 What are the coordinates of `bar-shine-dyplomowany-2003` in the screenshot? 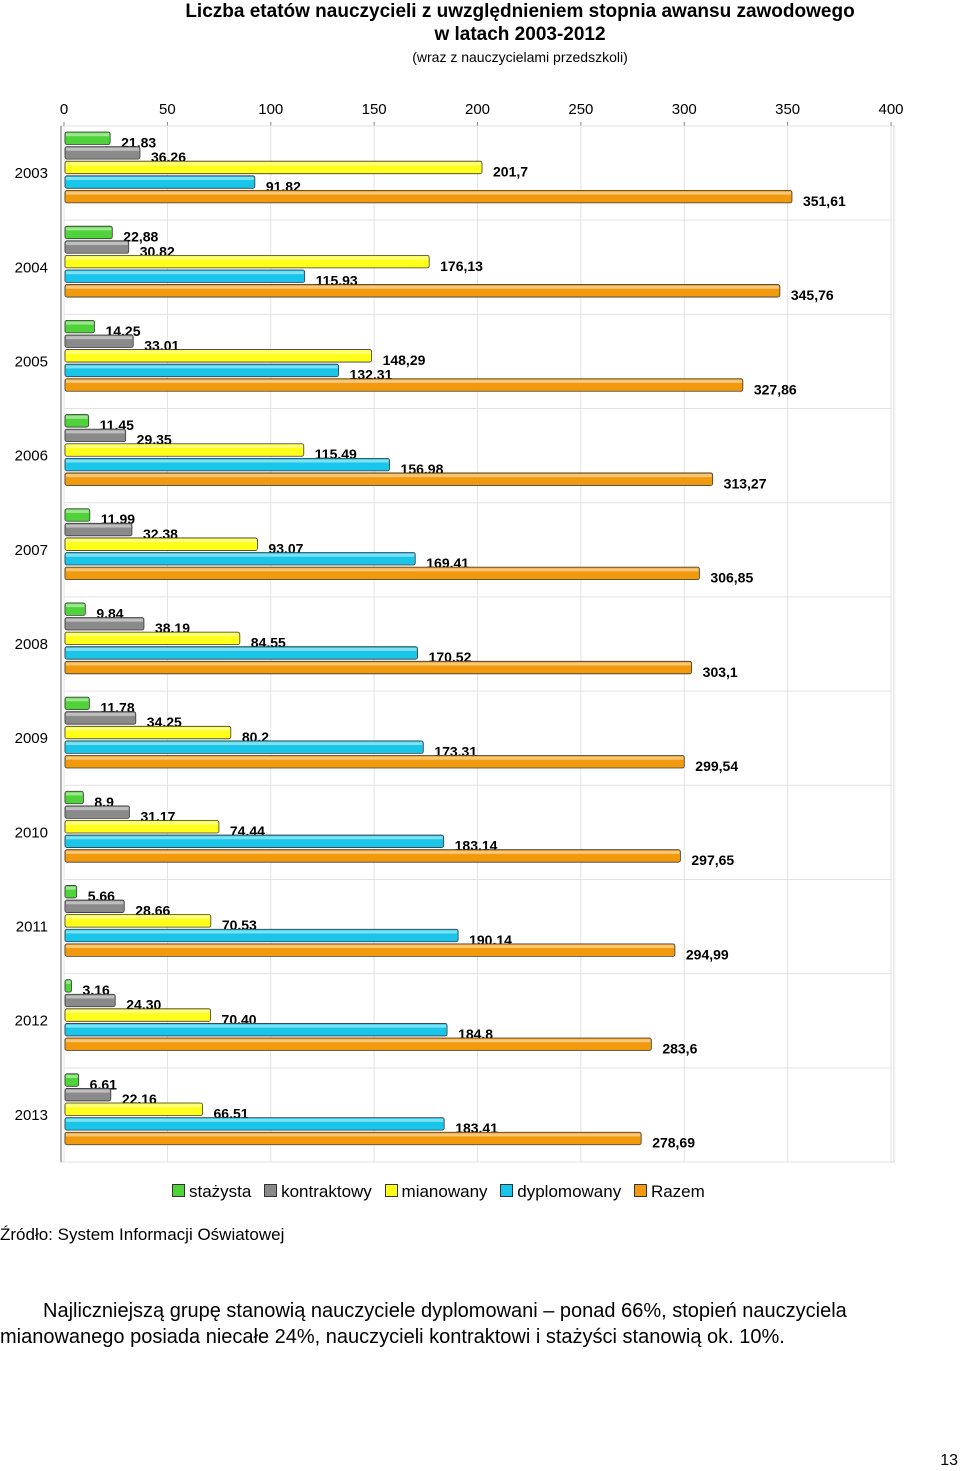 It's located at (160, 178).